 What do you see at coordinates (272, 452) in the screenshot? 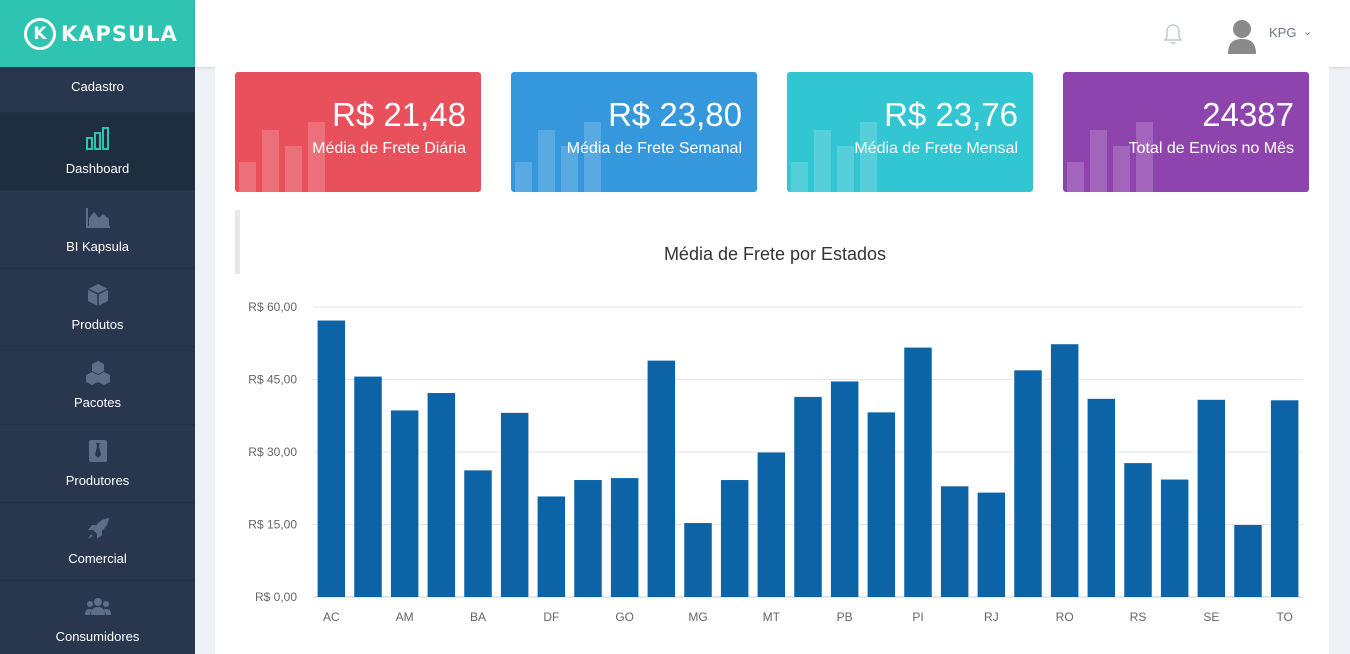
I see `y-tick-label: R$ 30,00` at bounding box center [272, 452].